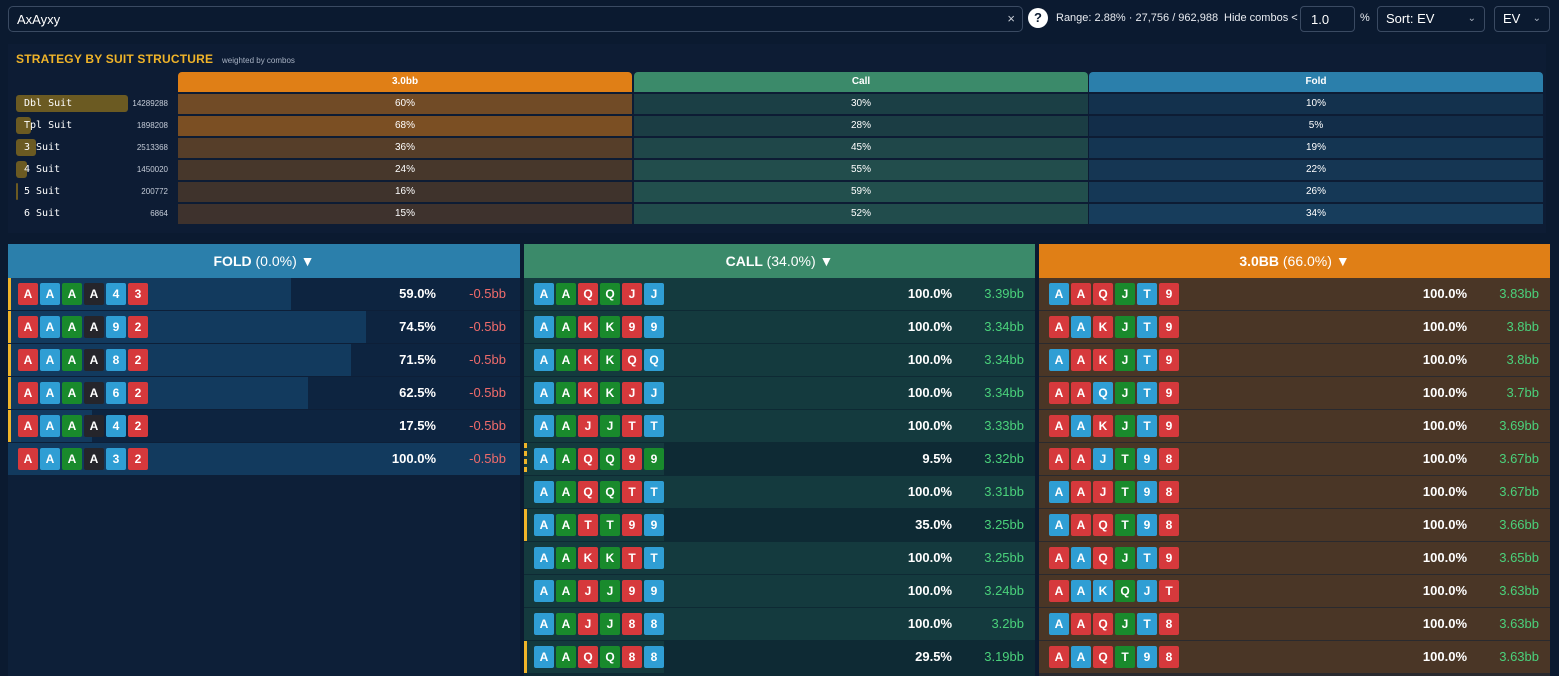 This screenshot has width=1559, height=676. What do you see at coordinates (1294, 624) in the screenshot?
I see `hand-row: A A Q J T 8 100.0% 3.63bb` at bounding box center [1294, 624].